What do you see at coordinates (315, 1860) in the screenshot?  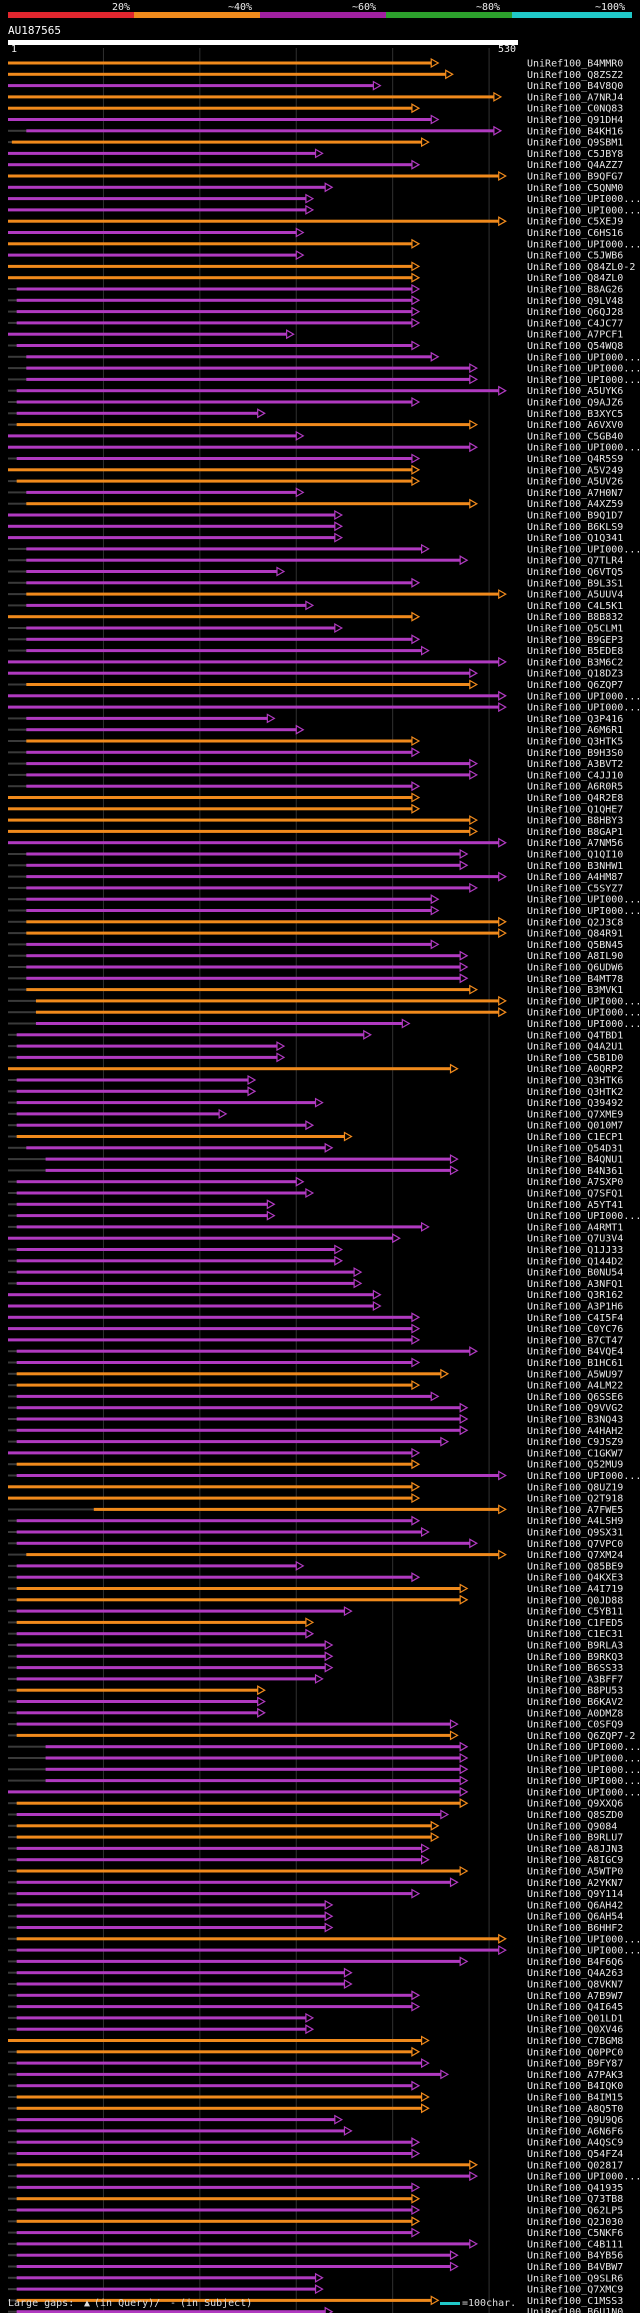 I see `hit-row: UniRef100_A8IGC9` at bounding box center [315, 1860].